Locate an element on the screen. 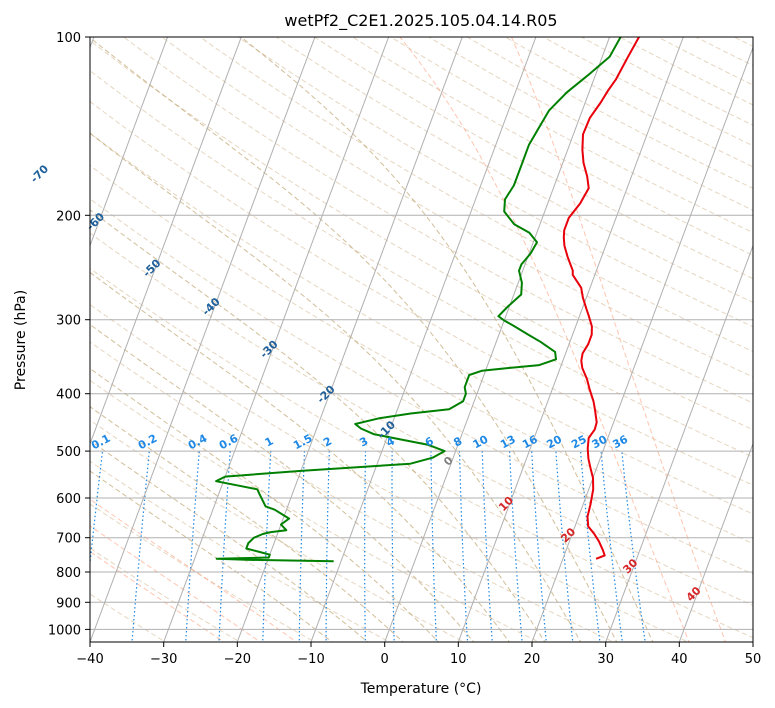  x-tick-label: 20 is located at coordinates (532, 659).